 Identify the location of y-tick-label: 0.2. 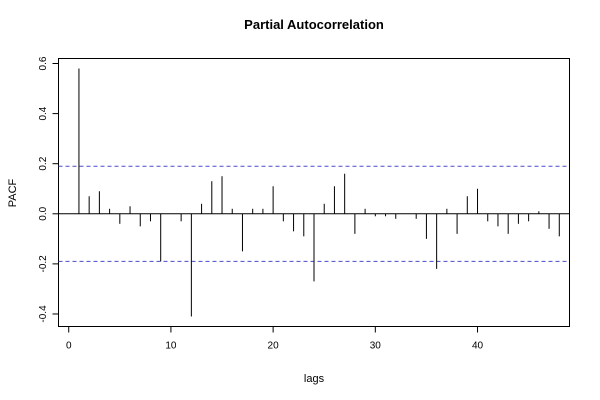
(43, 163).